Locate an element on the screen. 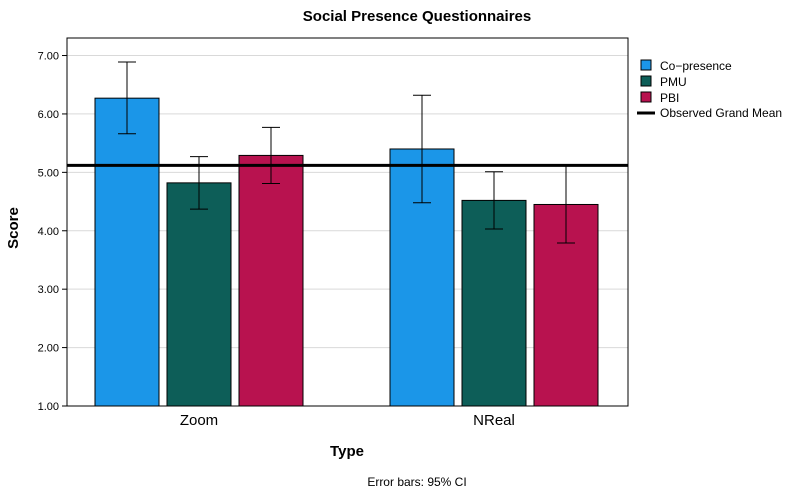 This screenshot has width=809, height=495. category-labels: Zoom NReal is located at coordinates (347, 420).